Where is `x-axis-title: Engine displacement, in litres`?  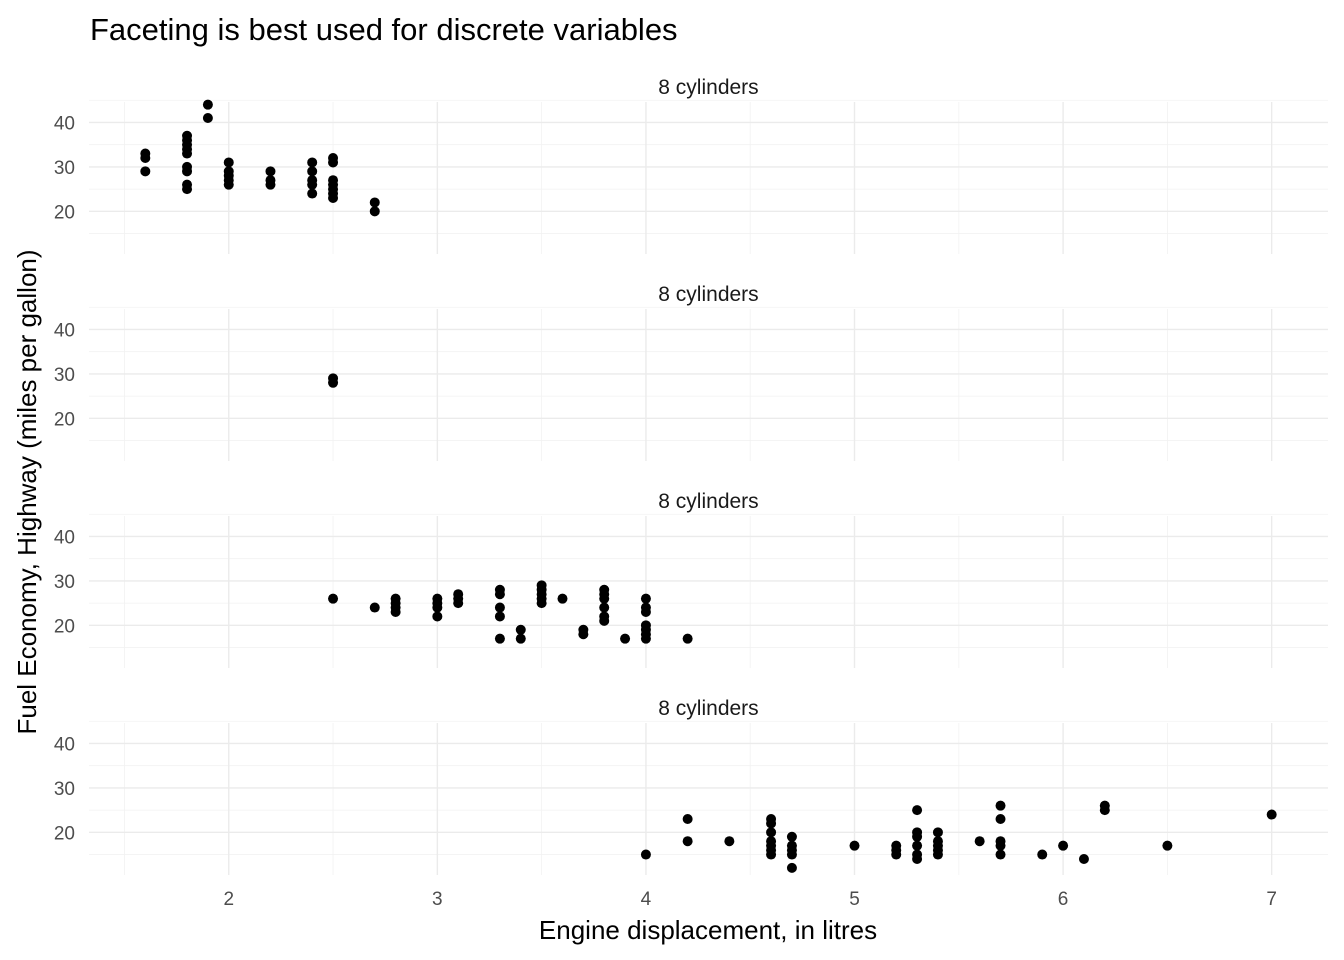 x-axis-title: Engine displacement, in litres is located at coordinates (708, 930).